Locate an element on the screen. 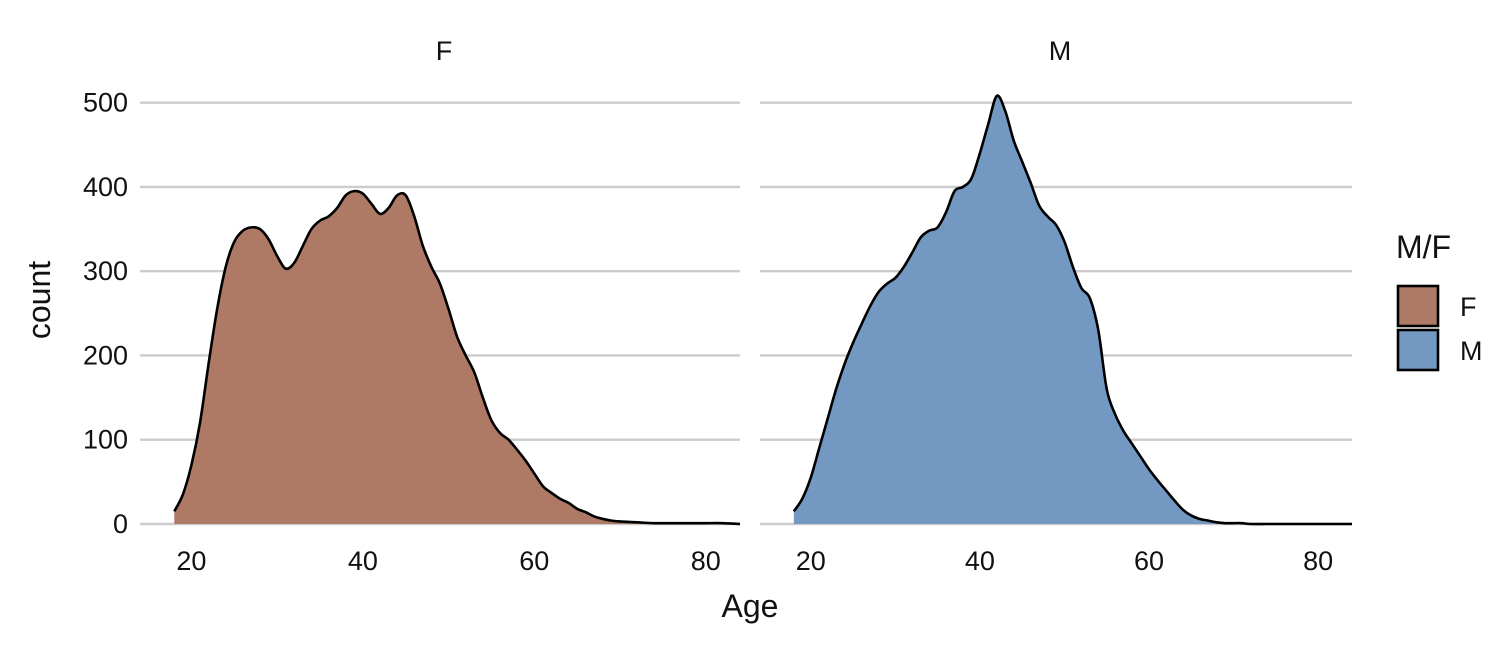  x-tick-label-m-60: 60 is located at coordinates (1149, 561).